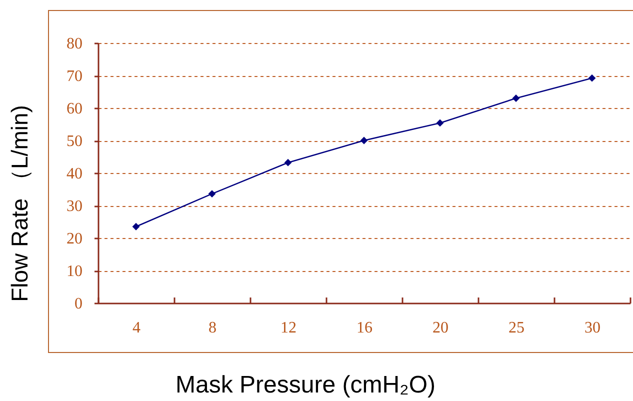 This screenshot has height=401, width=633. What do you see at coordinates (74, 206) in the screenshot?
I see `y-tick-label: 30` at bounding box center [74, 206].